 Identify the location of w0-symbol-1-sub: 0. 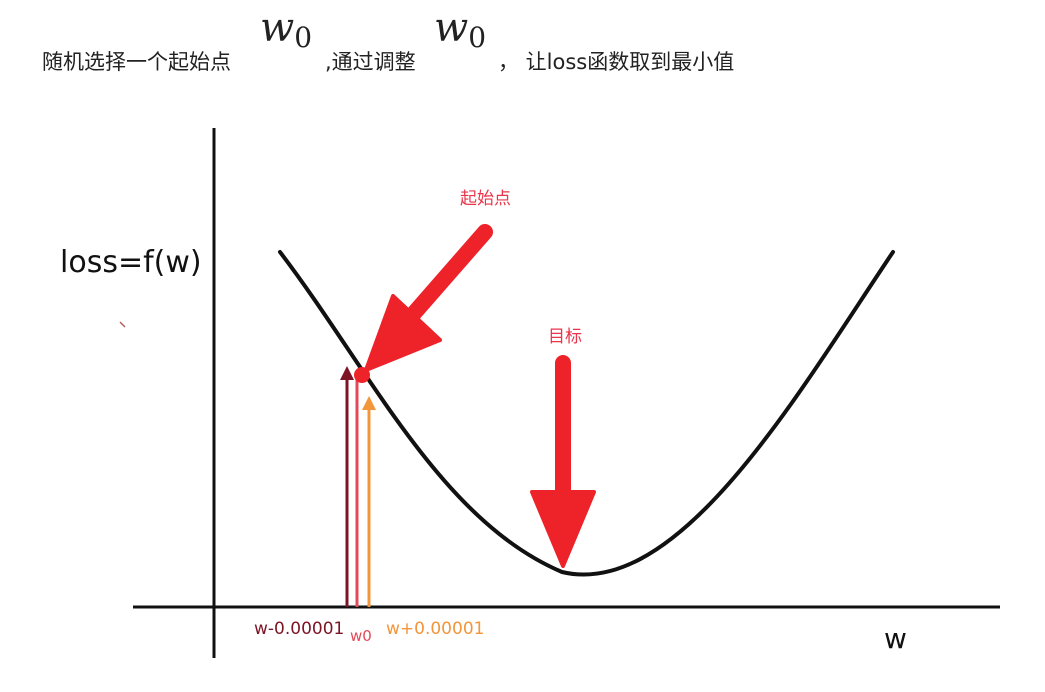
(303, 37).